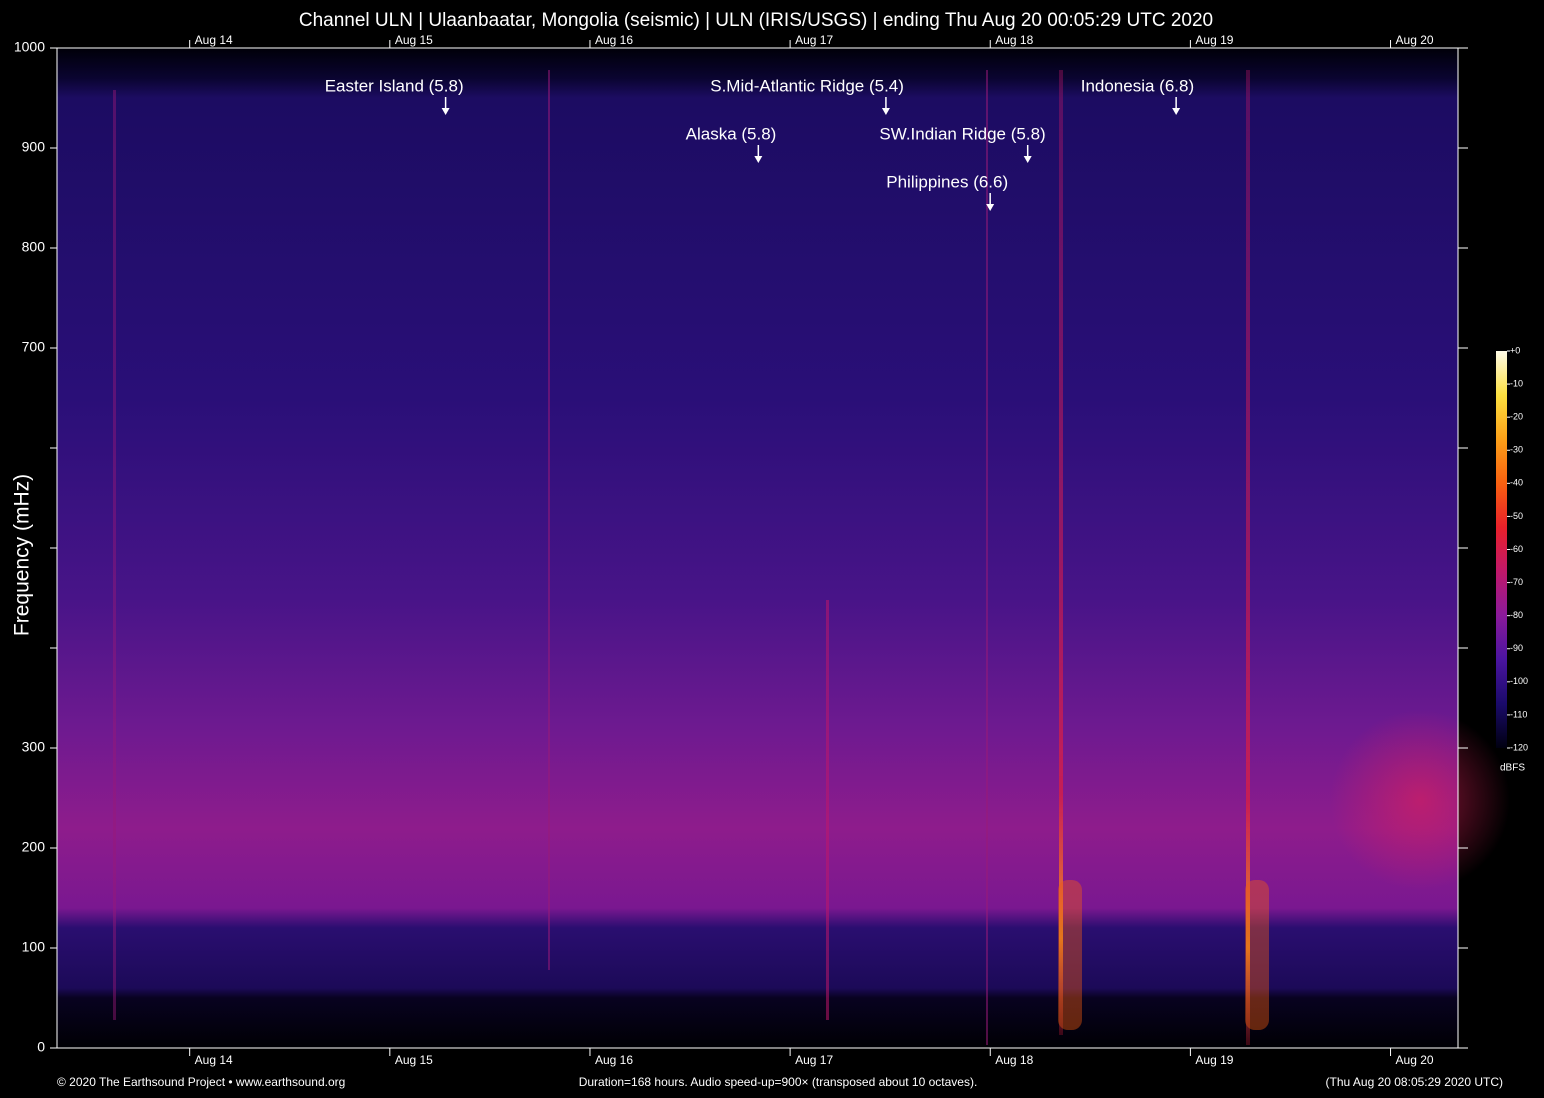  What do you see at coordinates (947, 181) in the screenshot?
I see `annotation-label: Philippines (6.6)` at bounding box center [947, 181].